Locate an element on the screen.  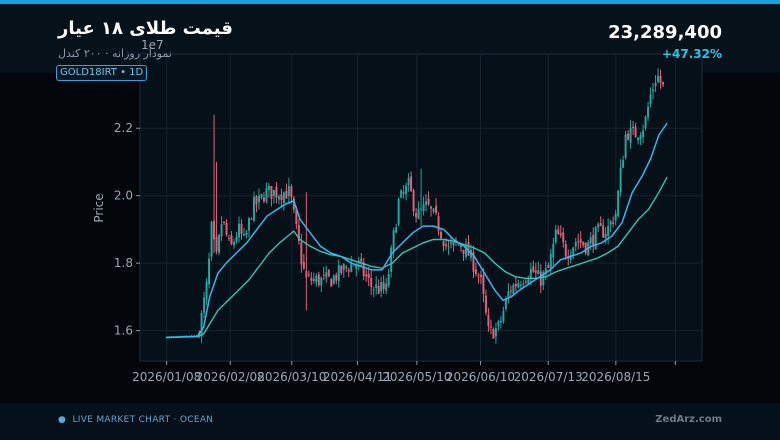
y-offset-label: 1e7 is located at coordinates (152, 45).